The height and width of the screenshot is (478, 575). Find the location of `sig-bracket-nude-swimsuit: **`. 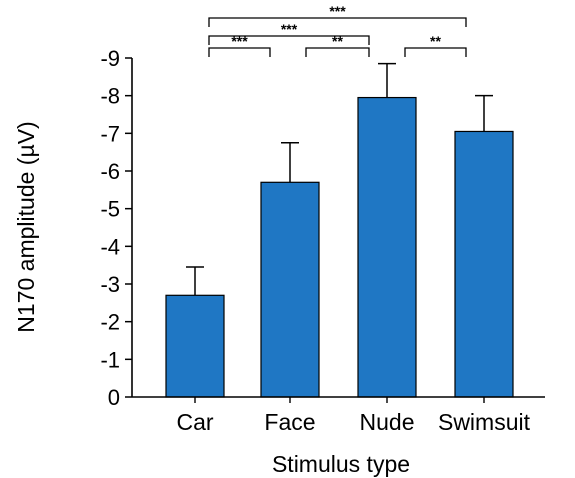

sig-bracket-nude-swimsuit: ** is located at coordinates (435, 45).